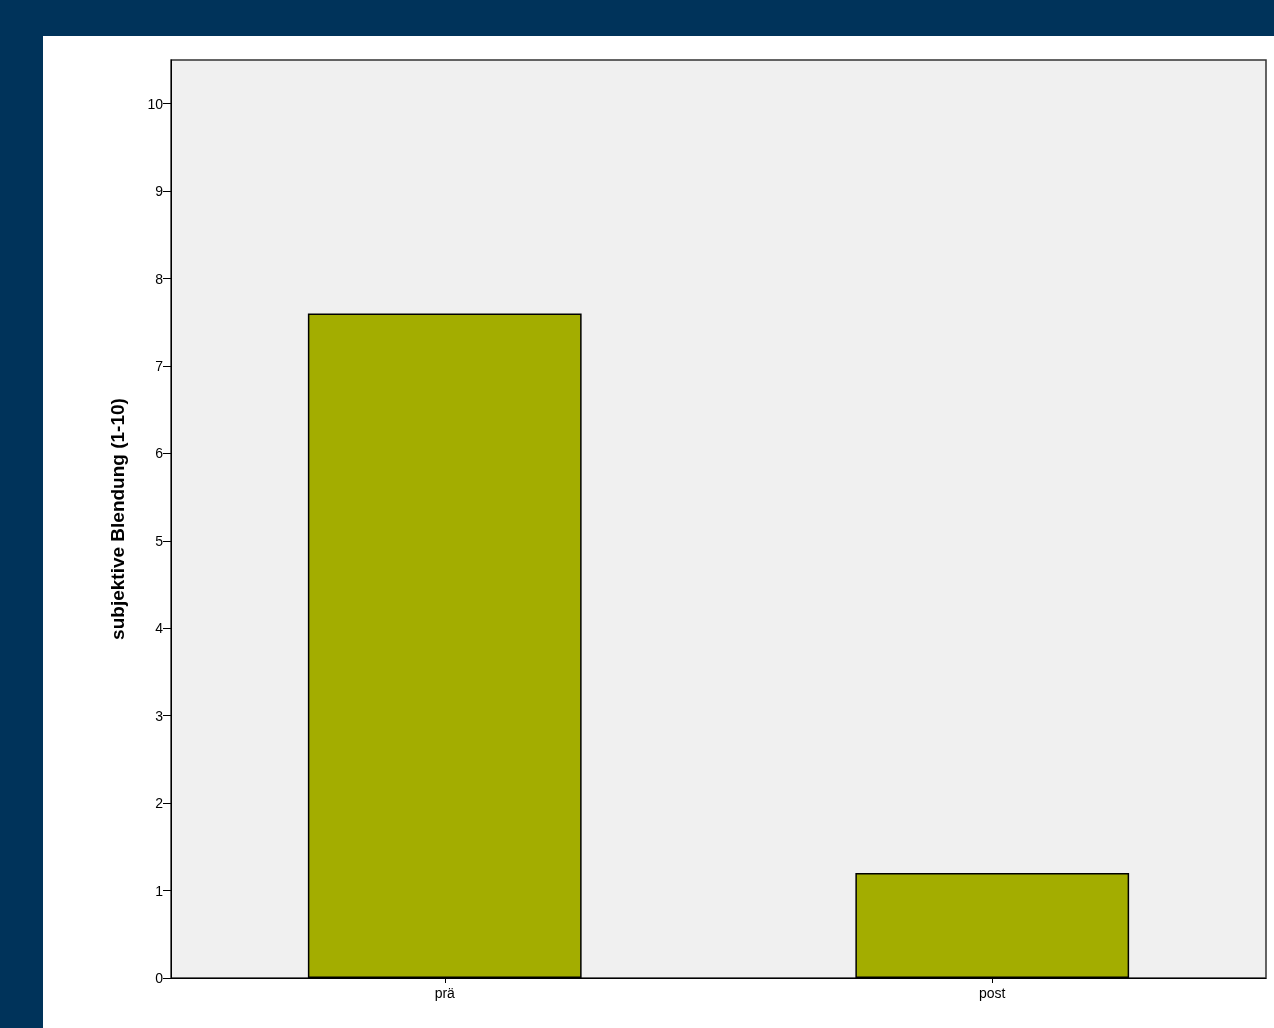 The width and height of the screenshot is (1274, 1028). I want to click on y-tick-label: 5, so click(159, 540).